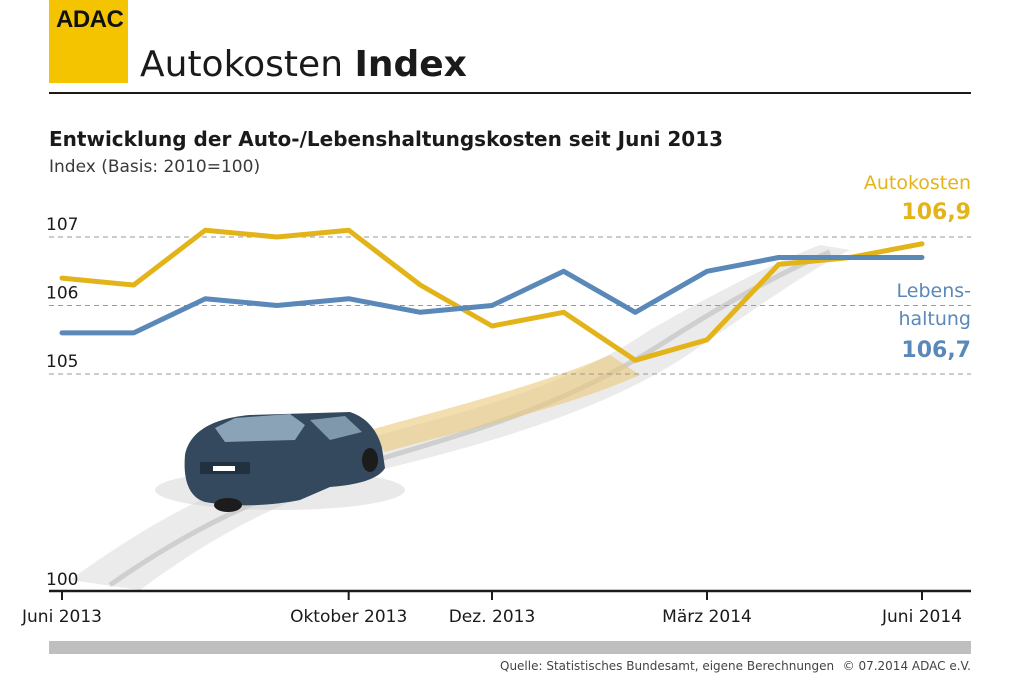  I want to click on x-tick-label: Juni 2014, so click(921, 617).